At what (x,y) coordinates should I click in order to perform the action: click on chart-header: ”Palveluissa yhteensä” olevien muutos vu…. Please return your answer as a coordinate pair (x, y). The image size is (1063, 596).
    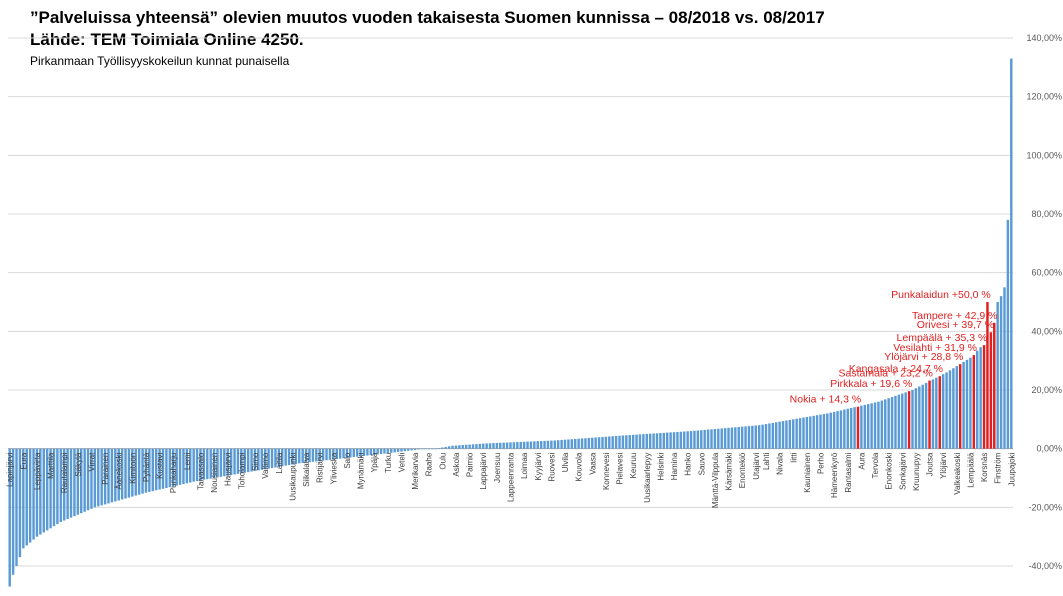
    Looking at the image, I should click on (427, 38).